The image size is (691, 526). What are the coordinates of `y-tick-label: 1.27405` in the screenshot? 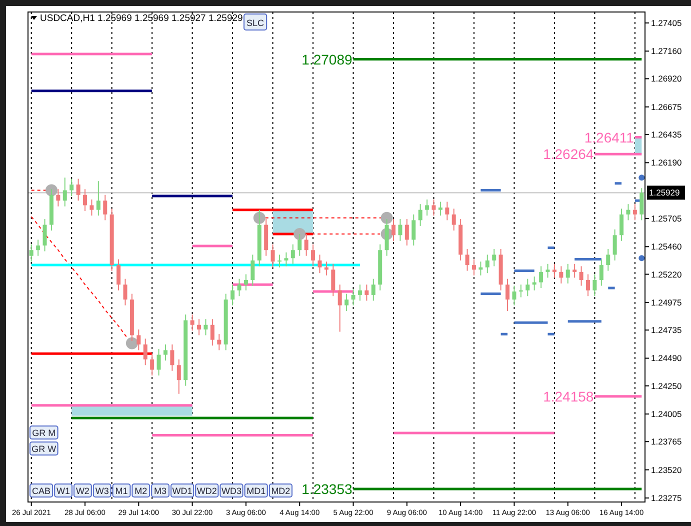 It's located at (666, 23).